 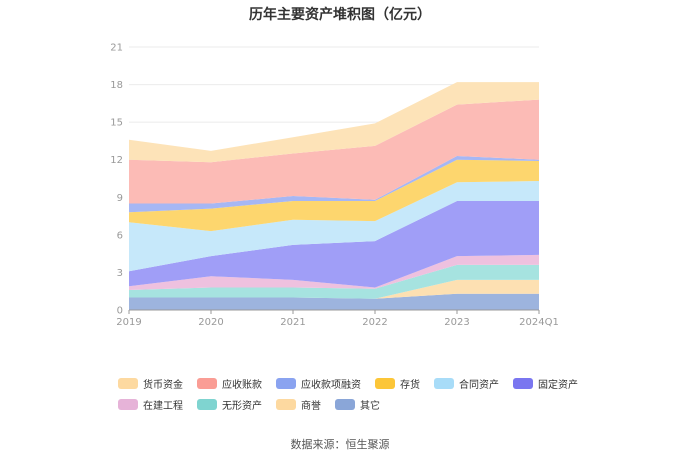 I want to click on legend-row: 在建工程 无形资产 商誉 其它, so click(x=348, y=404).